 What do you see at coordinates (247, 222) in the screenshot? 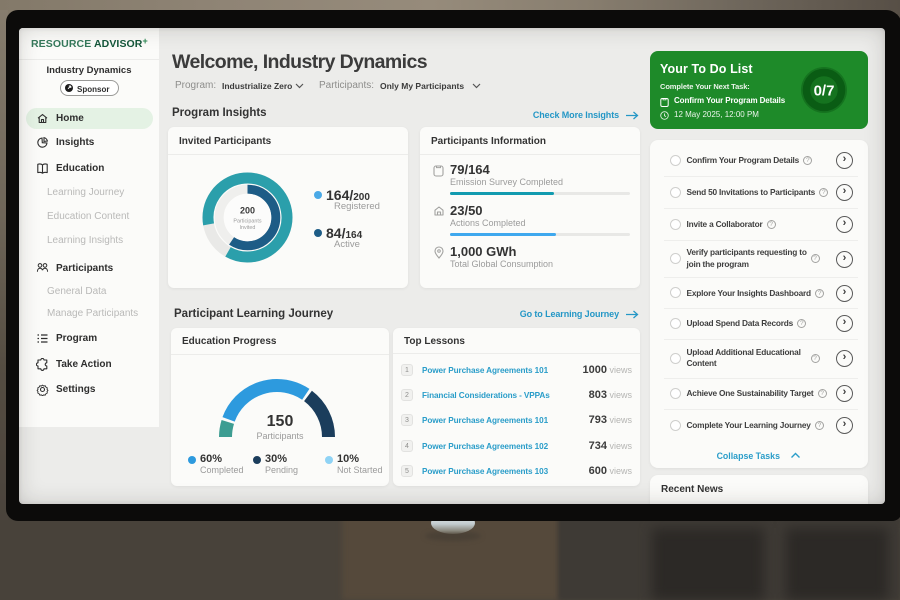
I see `svg-text: Participants` at bounding box center [247, 222].